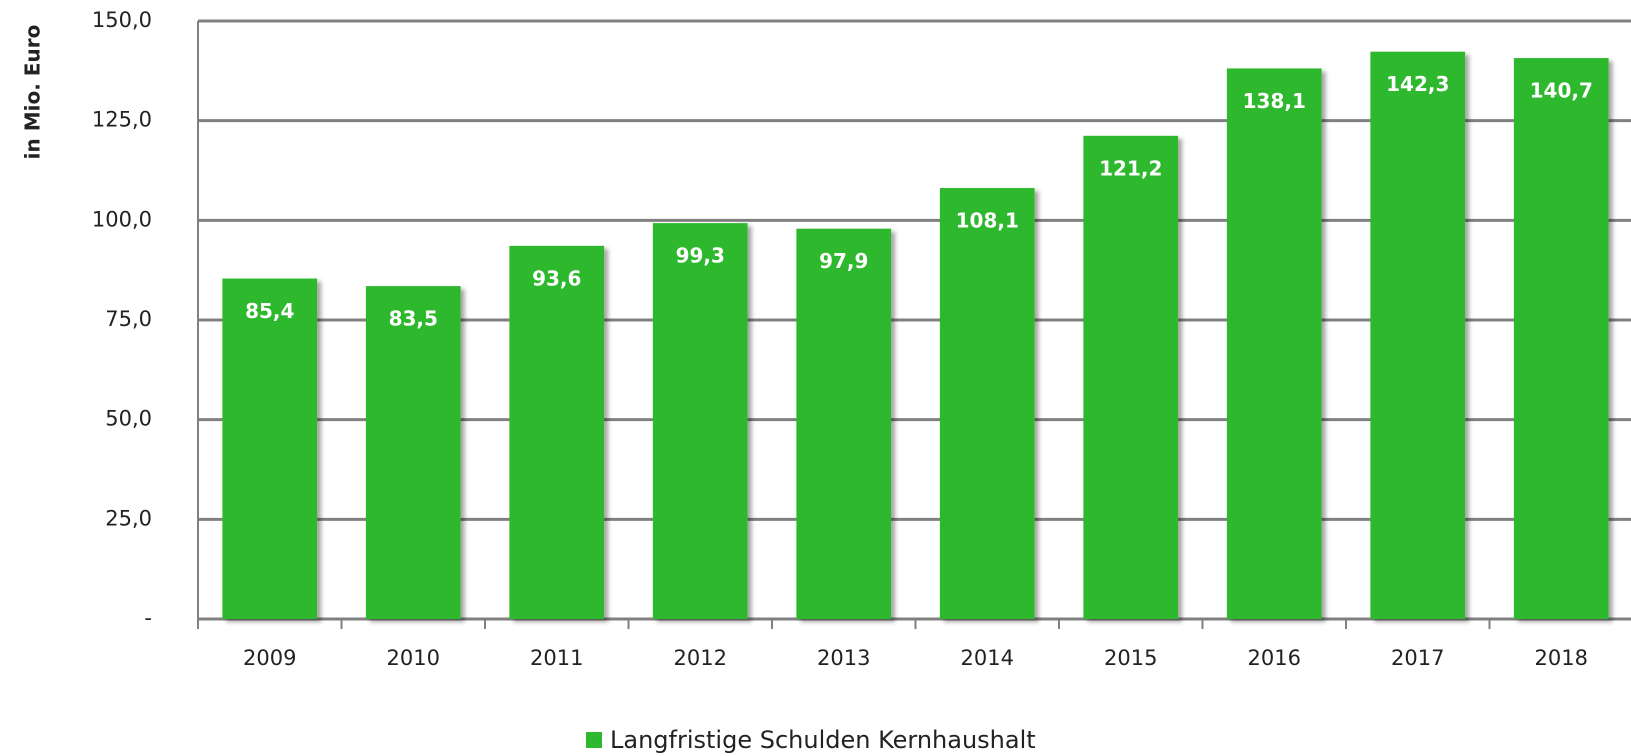 This screenshot has width=1631, height=756. What do you see at coordinates (33, 92) in the screenshot?
I see `y-axis-label: in Mio. Euro` at bounding box center [33, 92].